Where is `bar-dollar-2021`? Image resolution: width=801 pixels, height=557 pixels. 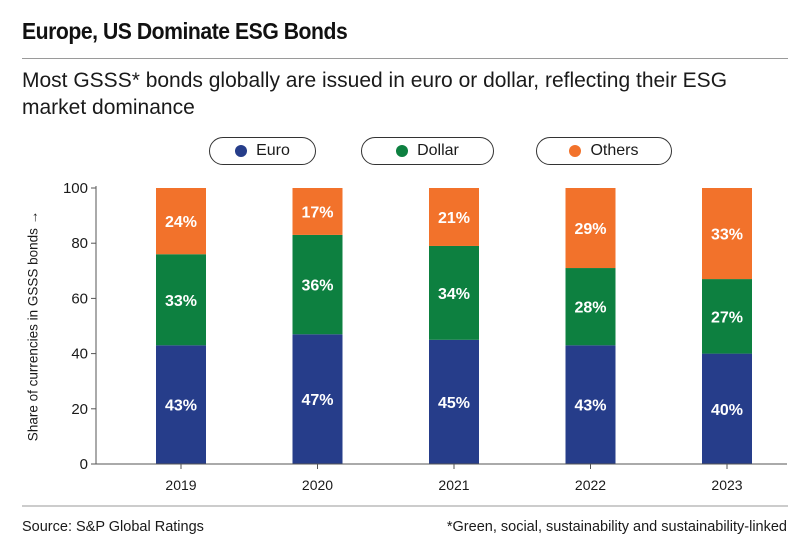
bar-dollar-2021 is located at coordinates (454, 292).